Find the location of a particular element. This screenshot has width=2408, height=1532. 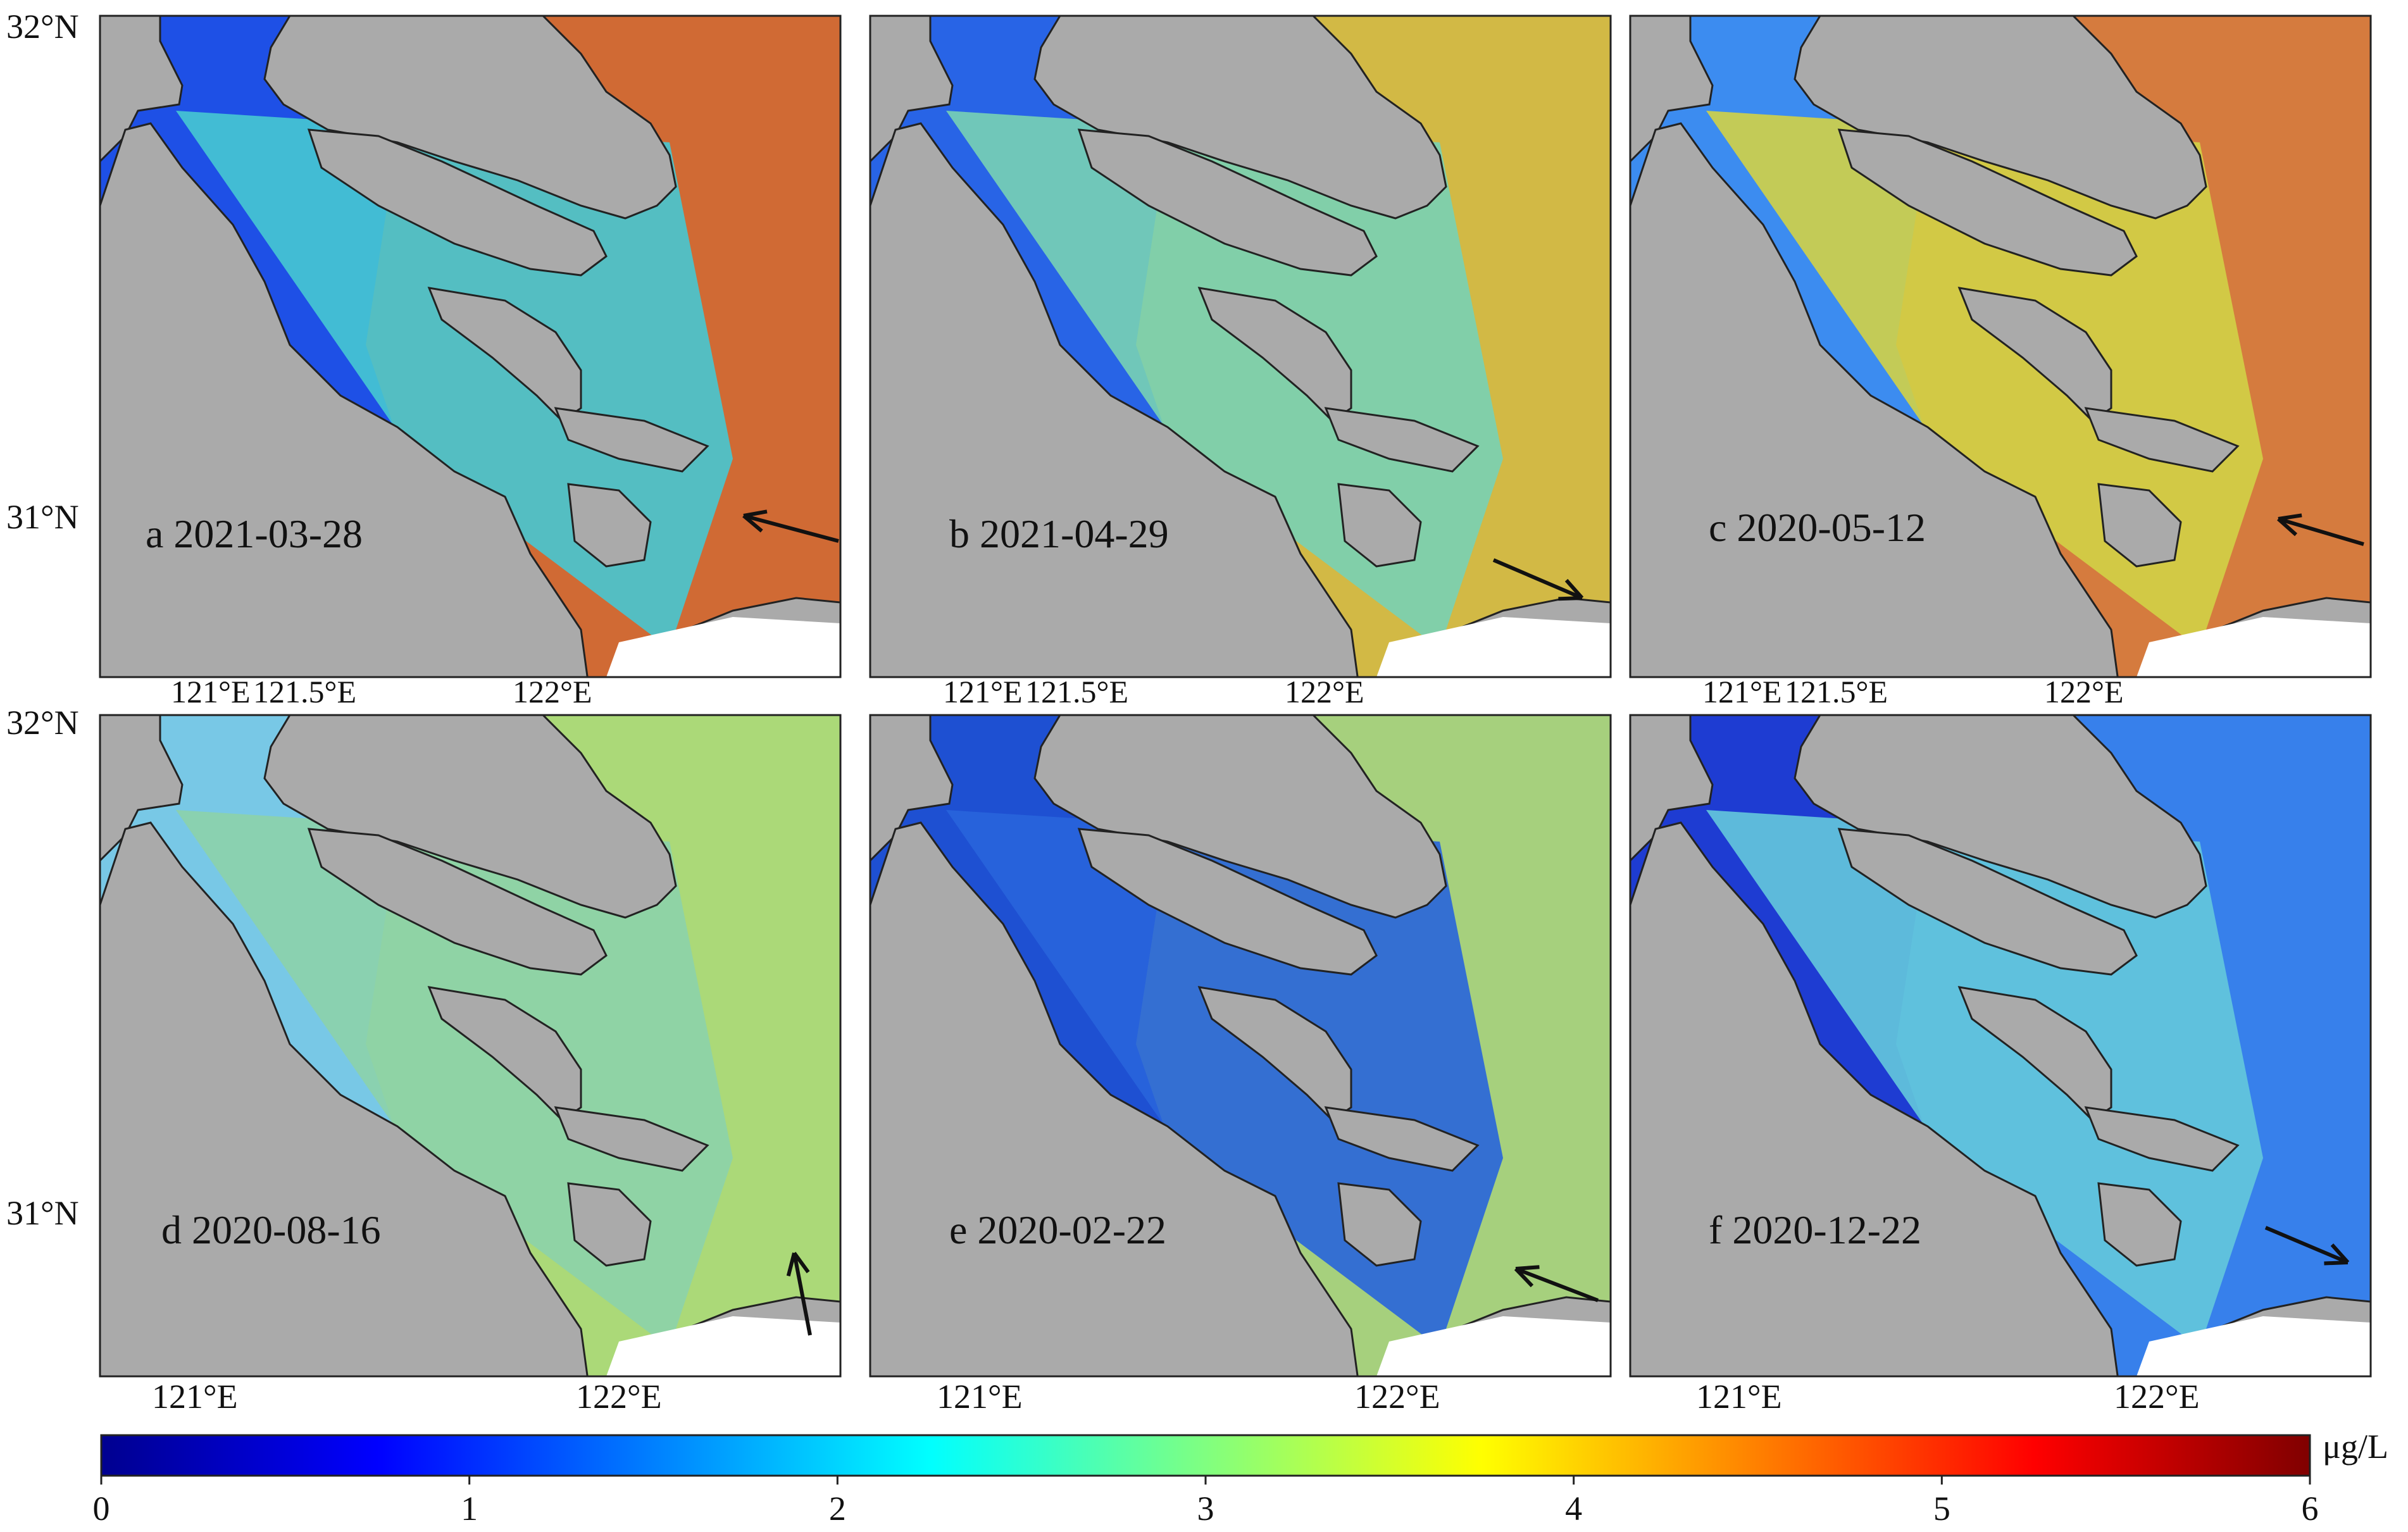

map-panel-f is located at coordinates (2000, 1046).